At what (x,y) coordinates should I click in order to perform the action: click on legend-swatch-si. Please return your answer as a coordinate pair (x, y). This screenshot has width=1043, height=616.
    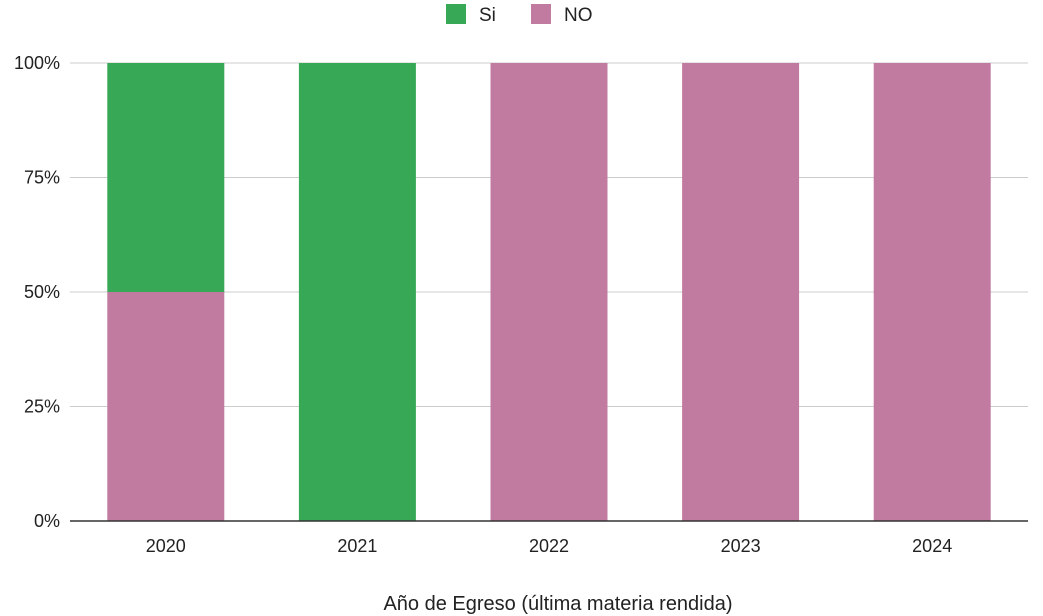
    Looking at the image, I should click on (456, 14).